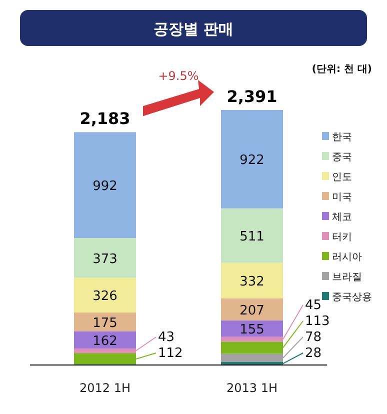 Image resolution: width=387 pixels, height=414 pixels. What do you see at coordinates (342, 137) in the screenshot?
I see `legend-label: 한국` at bounding box center [342, 137].